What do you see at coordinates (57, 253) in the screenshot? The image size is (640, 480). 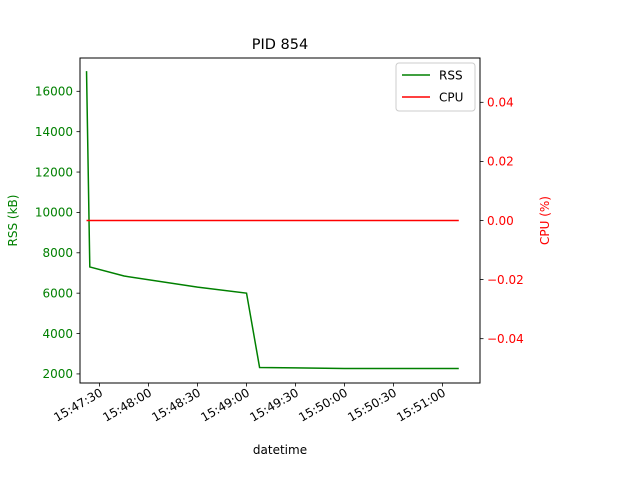 I see `y-left-tick-label: 8000` at bounding box center [57, 253].